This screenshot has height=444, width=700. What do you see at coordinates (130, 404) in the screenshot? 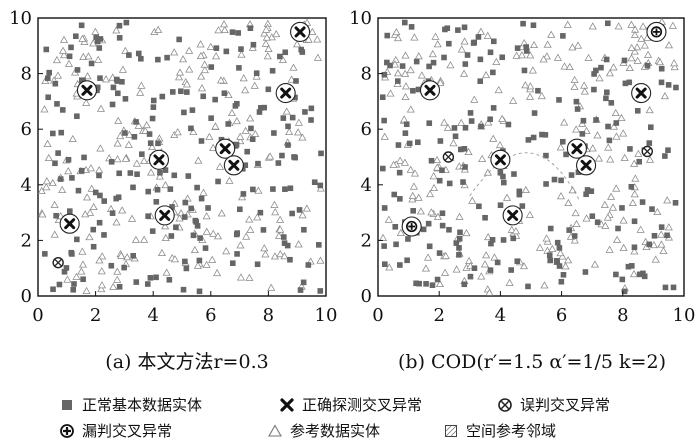
I see `legend-item-normal: 正常基本数据实体` at bounding box center [130, 404].